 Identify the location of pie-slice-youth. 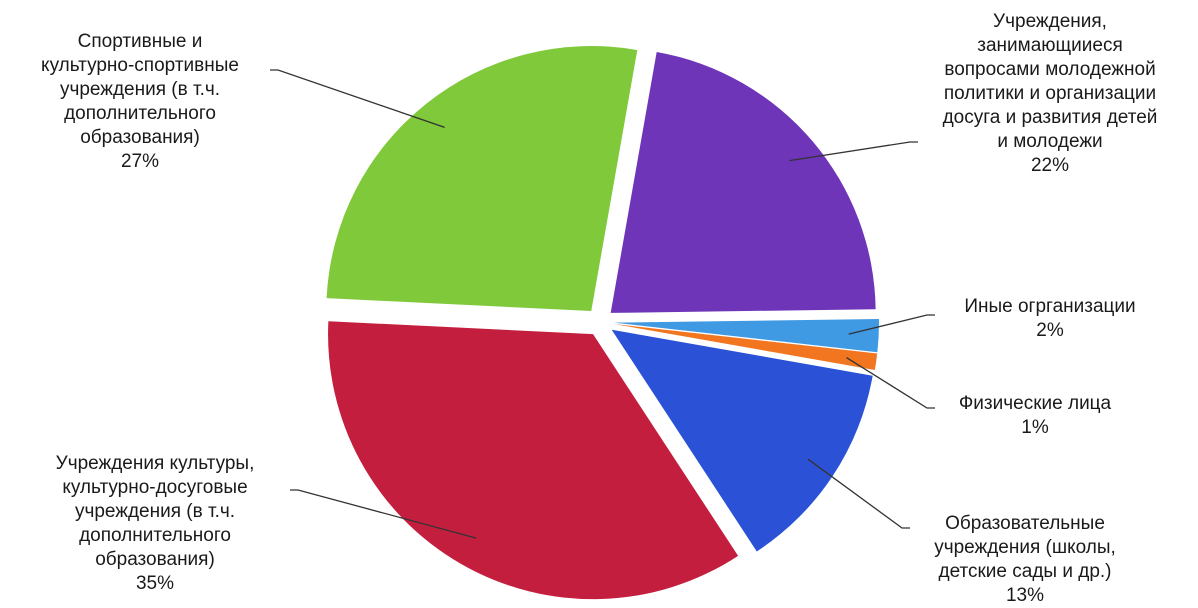
(743, 182).